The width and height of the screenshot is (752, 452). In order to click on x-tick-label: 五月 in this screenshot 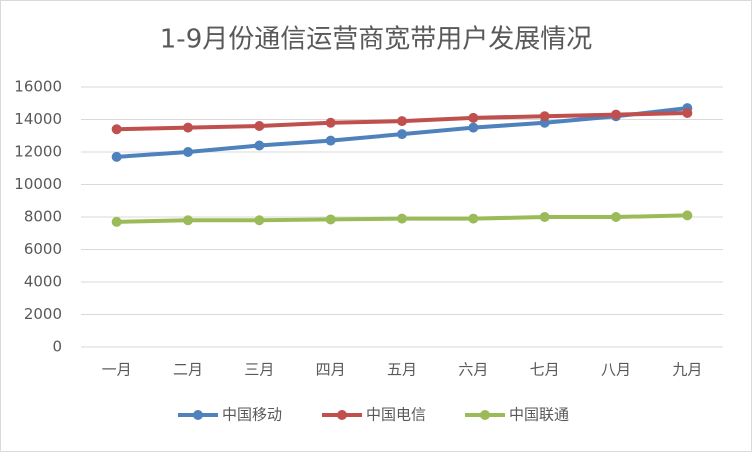, I will do `click(402, 370)`.